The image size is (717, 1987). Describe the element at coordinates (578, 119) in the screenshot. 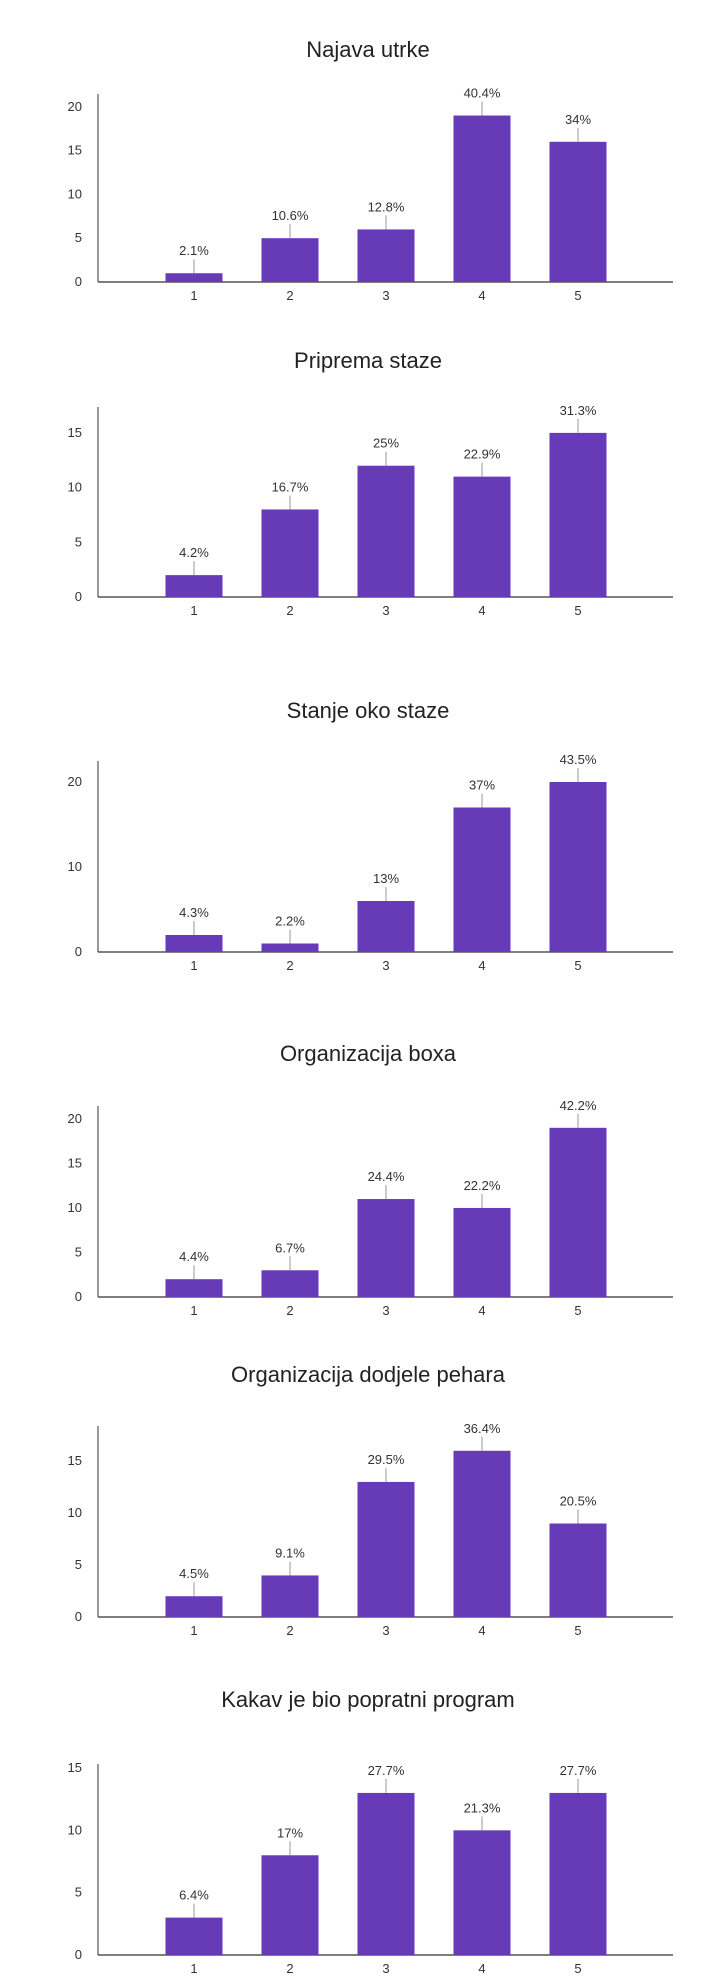

I see `data-label: 34%` at that location.